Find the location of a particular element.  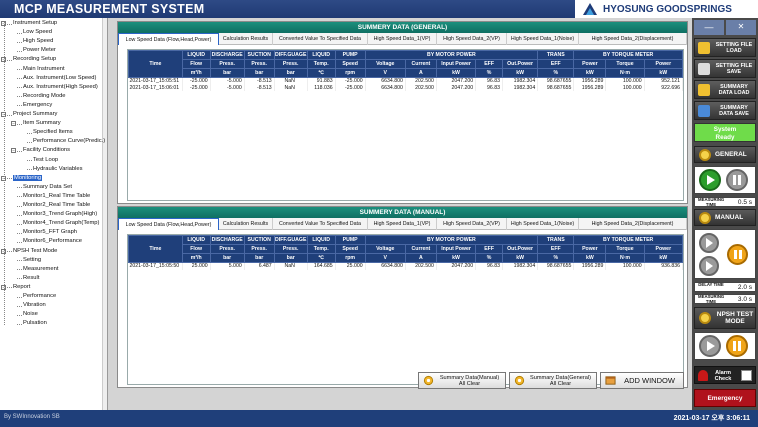

tree-item: Recording Mode is located at coordinates (44, 96).